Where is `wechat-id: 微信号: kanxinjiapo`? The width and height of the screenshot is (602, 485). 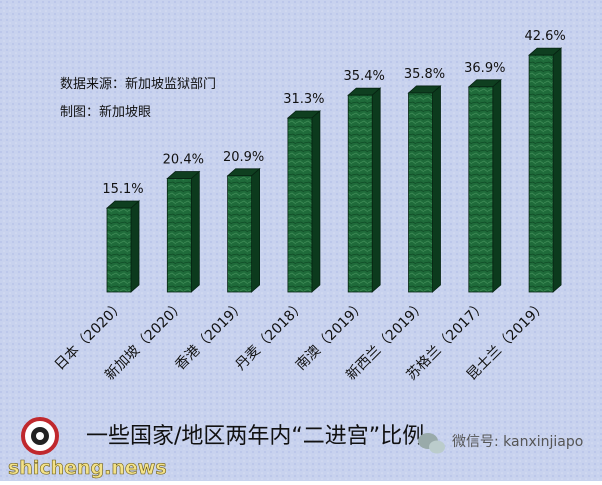 wechat-id: 微信号: kanxinjiapo is located at coordinates (517, 442).